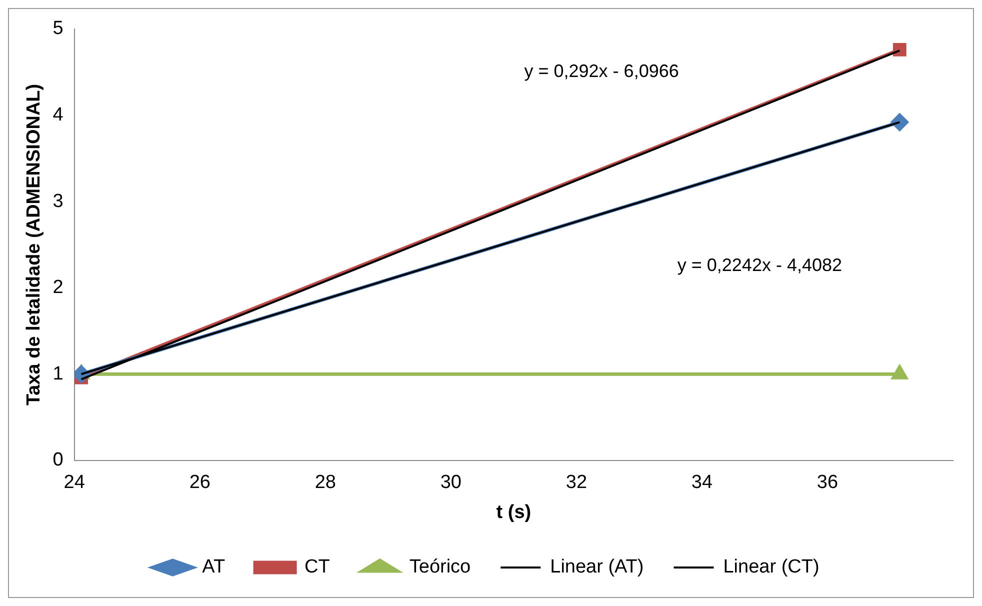  What do you see at coordinates (199, 483) in the screenshot?
I see `x-tick-label: 26` at bounding box center [199, 483].